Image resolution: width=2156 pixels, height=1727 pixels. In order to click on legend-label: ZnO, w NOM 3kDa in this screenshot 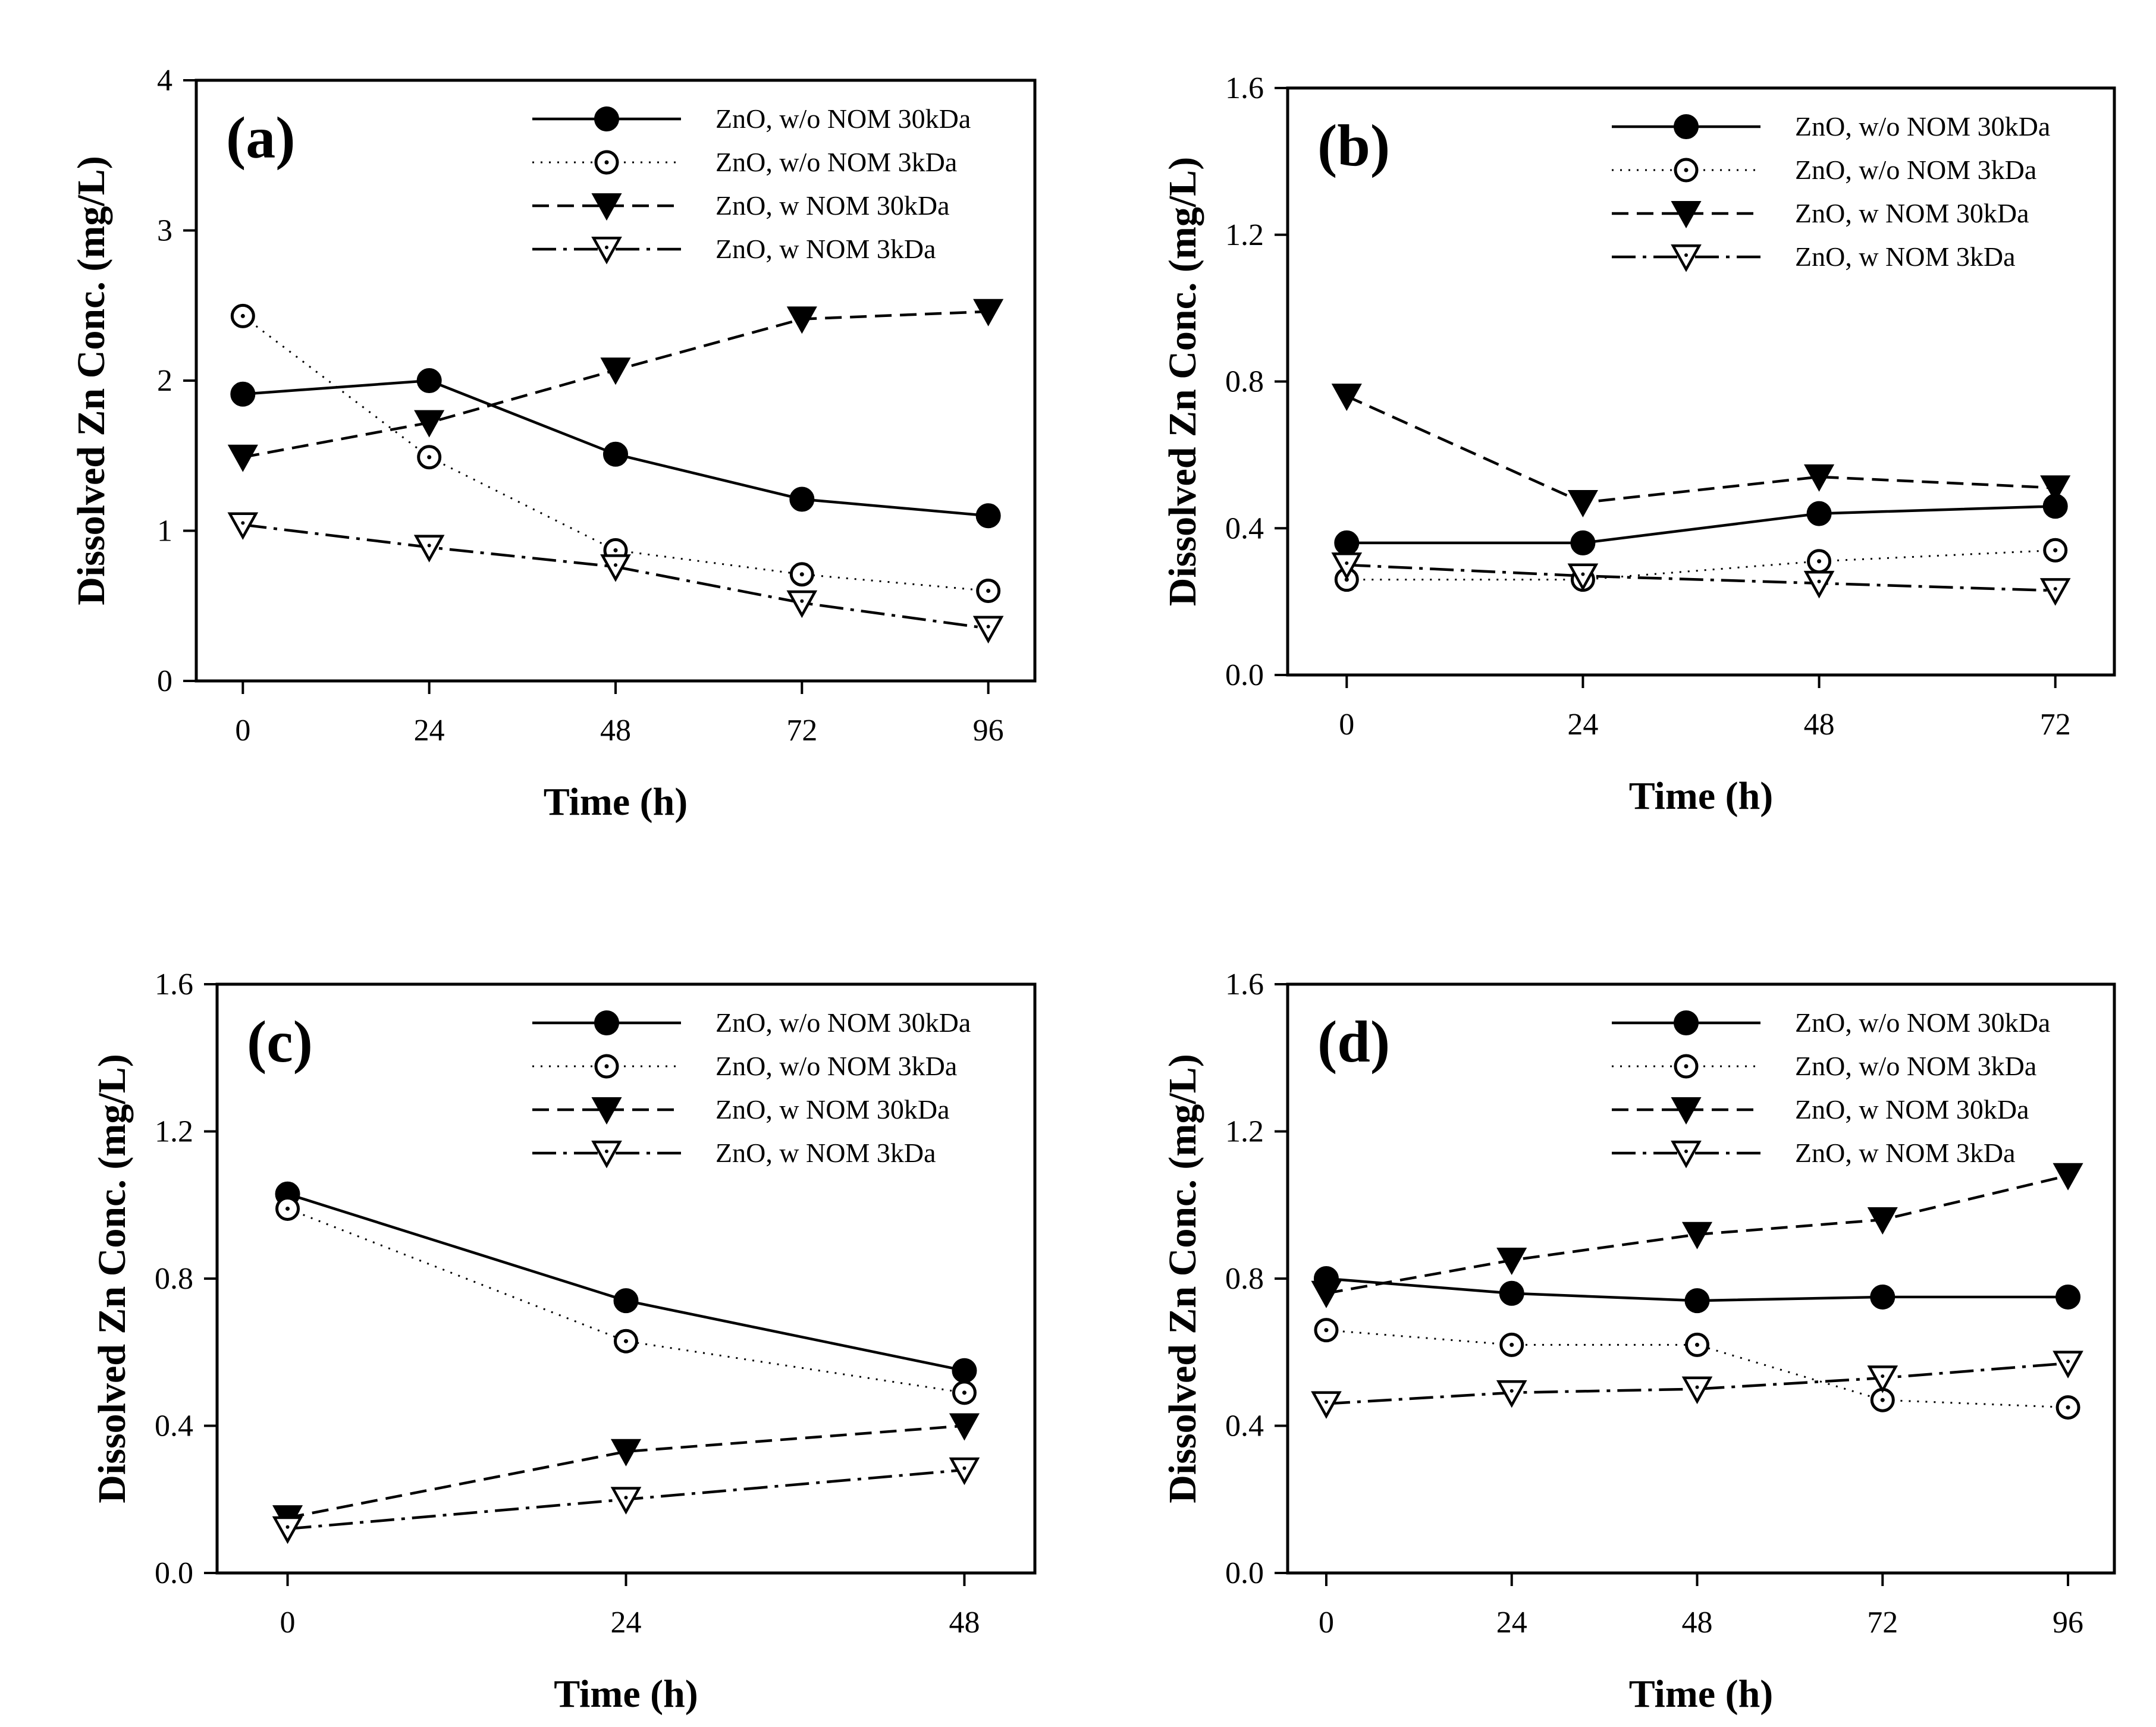, I will do `click(1905, 1153)`.